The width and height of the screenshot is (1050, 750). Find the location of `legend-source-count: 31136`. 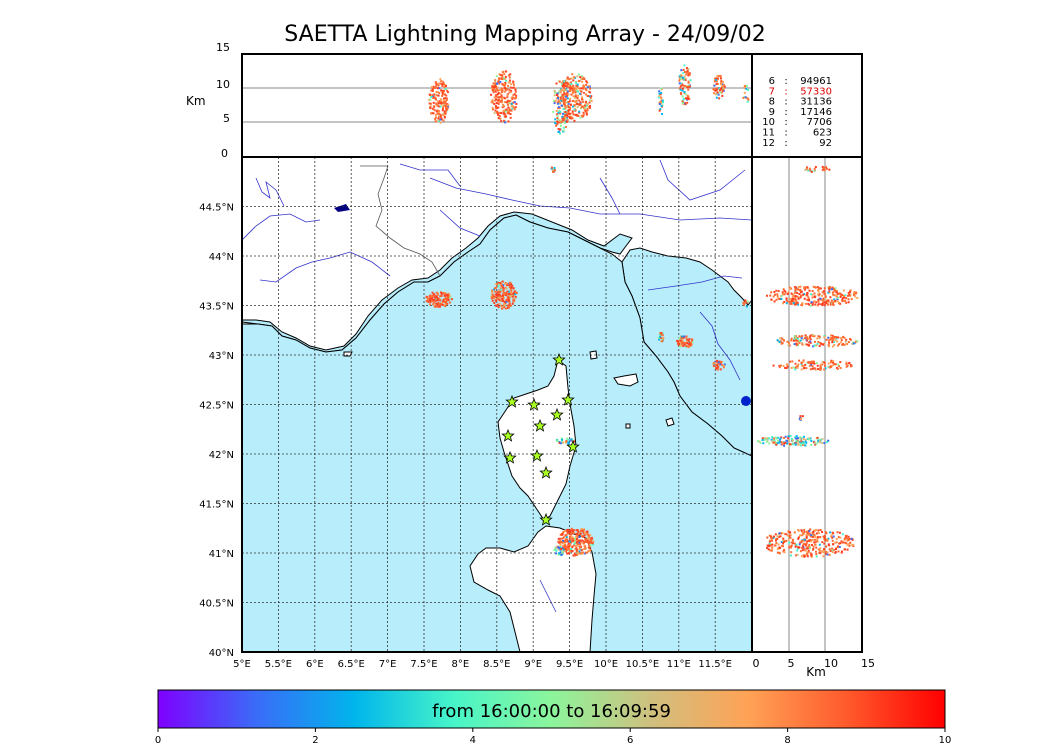

legend-source-count: 31136 is located at coordinates (816, 102).